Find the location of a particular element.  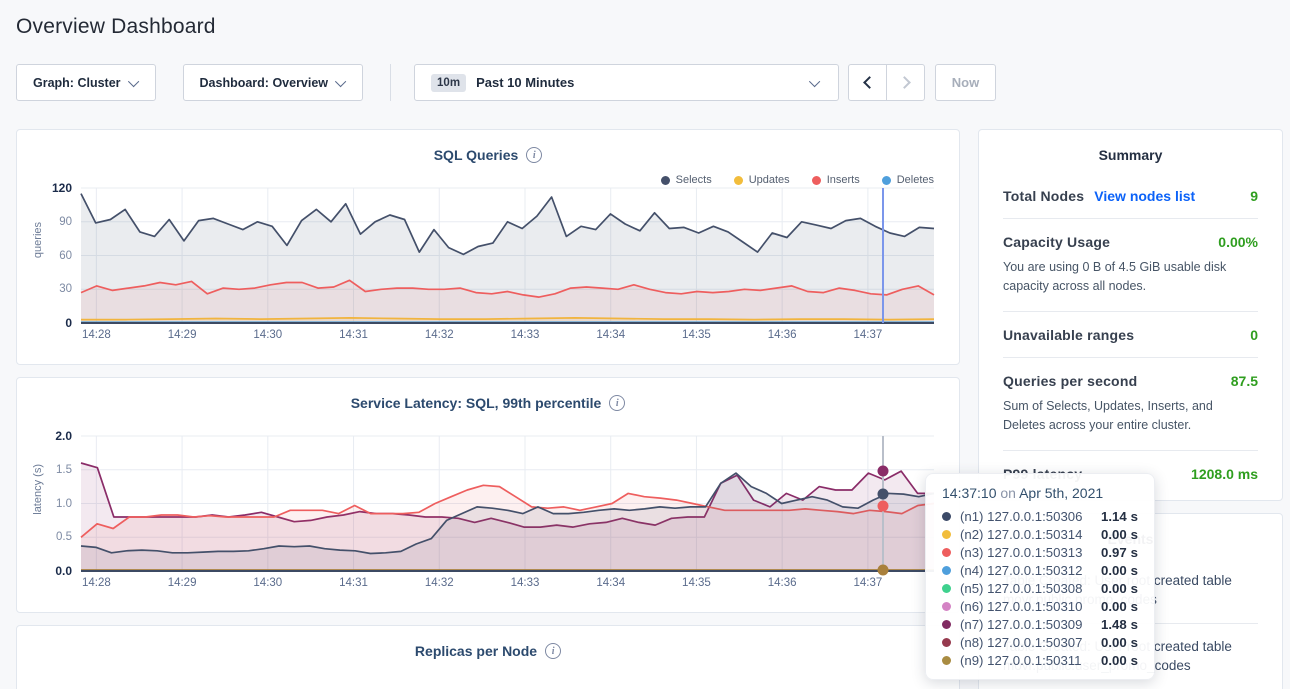

summary-row-total-nodes: Total Nodes View nodes list 9 is located at coordinates (1130, 195).